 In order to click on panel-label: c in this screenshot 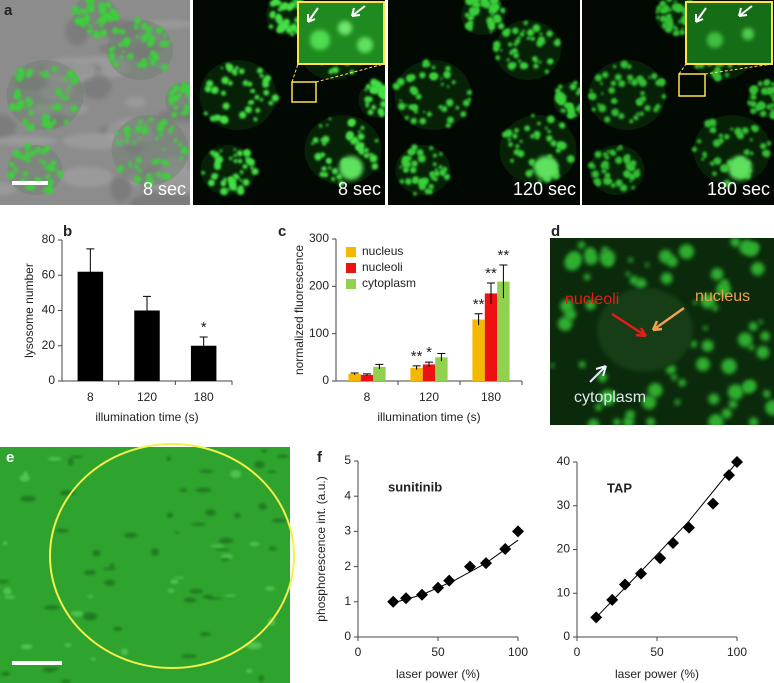, I will do `click(282, 231)`.